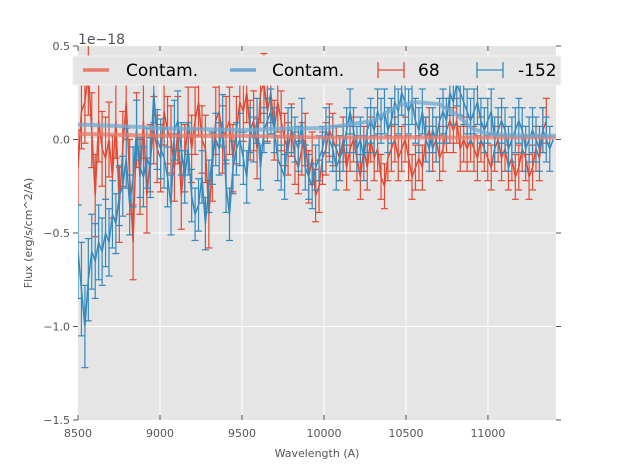 The height and width of the screenshot is (467, 617). I want to click on legend-label-1: Contam., so click(308, 71).